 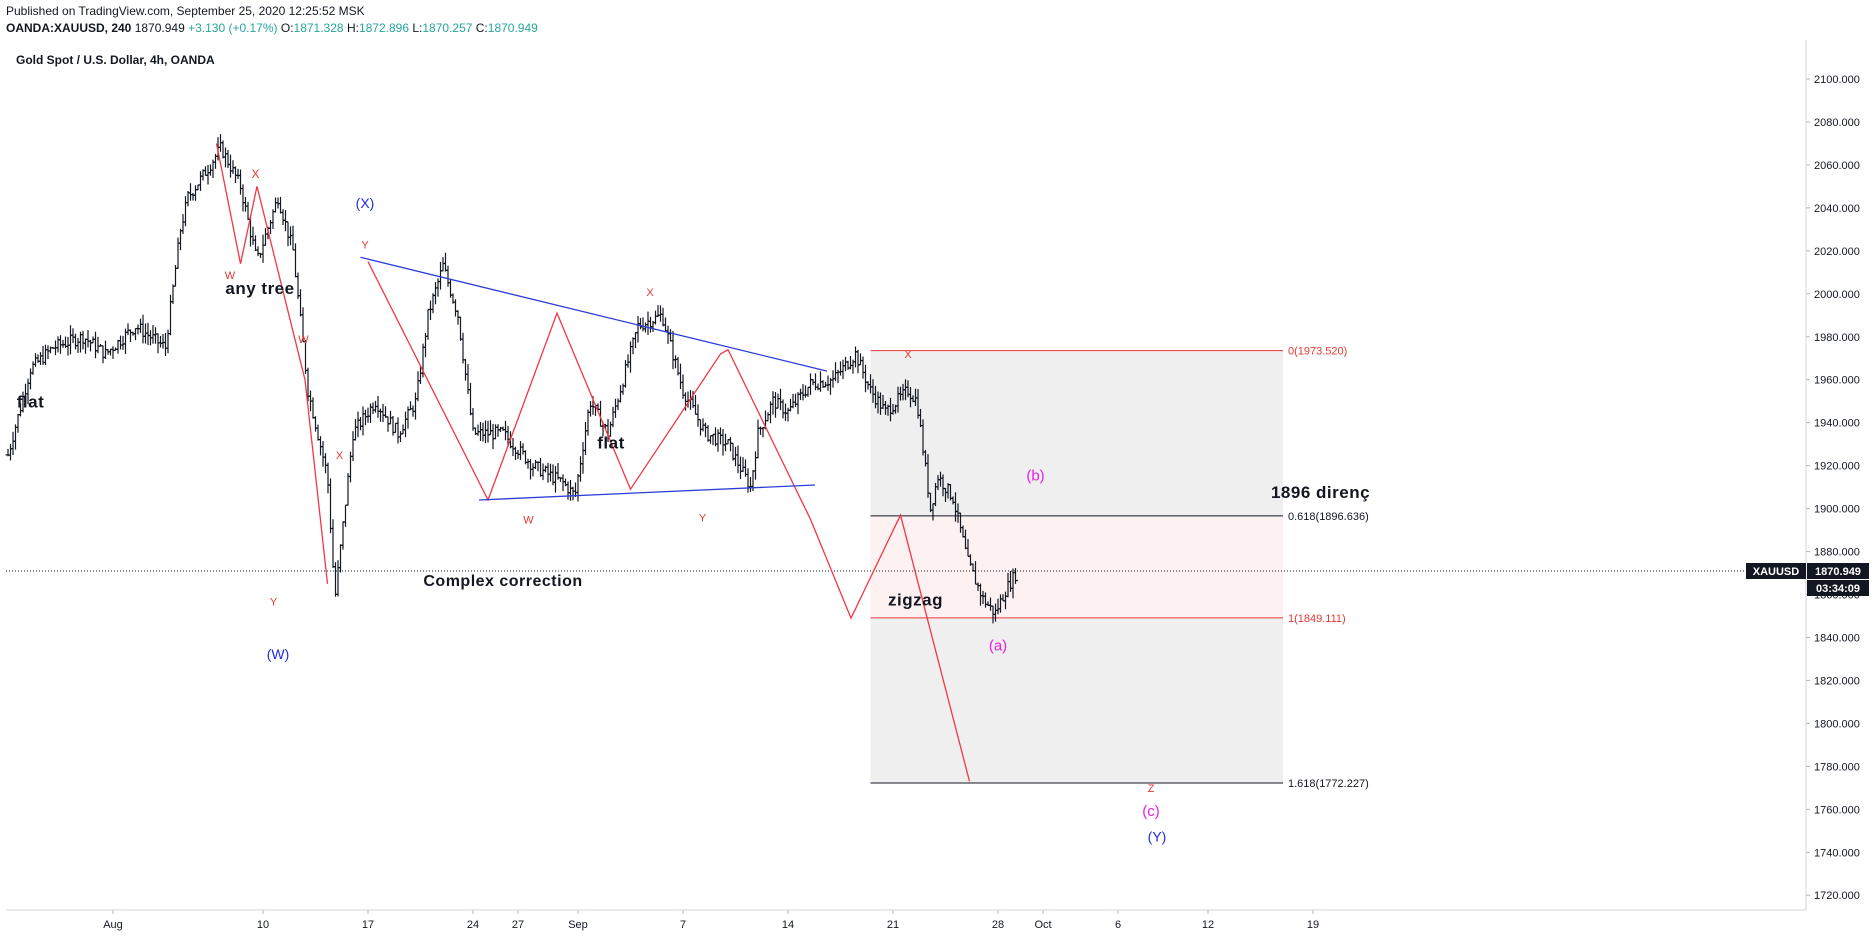 I want to click on last-price-tag: 1870.949, so click(x=1838, y=572).